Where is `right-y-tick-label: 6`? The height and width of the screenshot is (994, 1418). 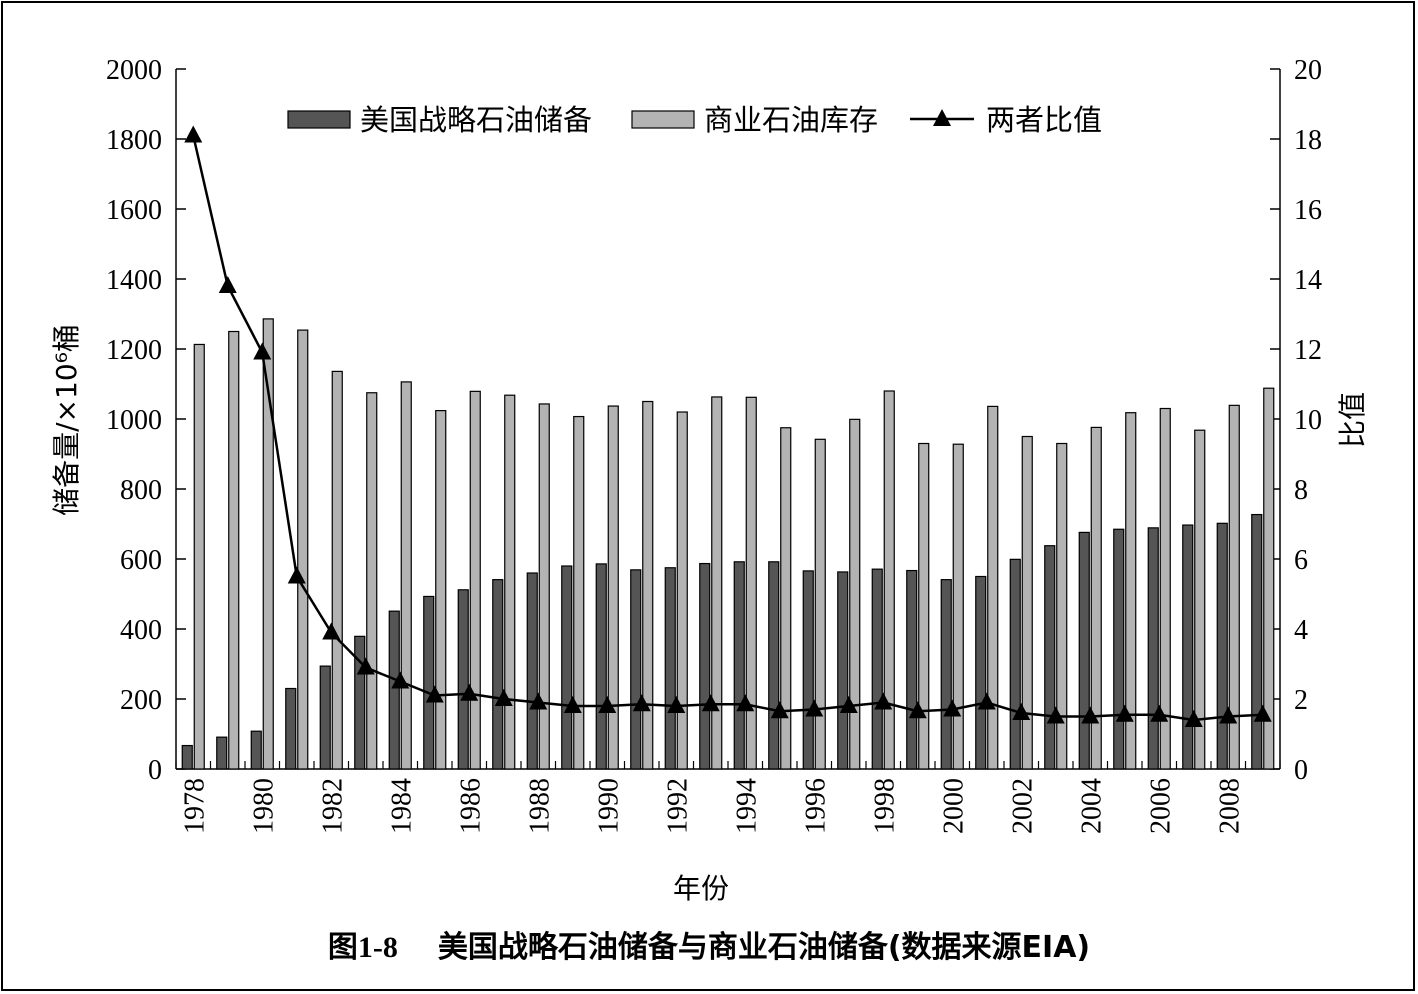
right-y-tick-label: 6 is located at coordinates (1301, 560).